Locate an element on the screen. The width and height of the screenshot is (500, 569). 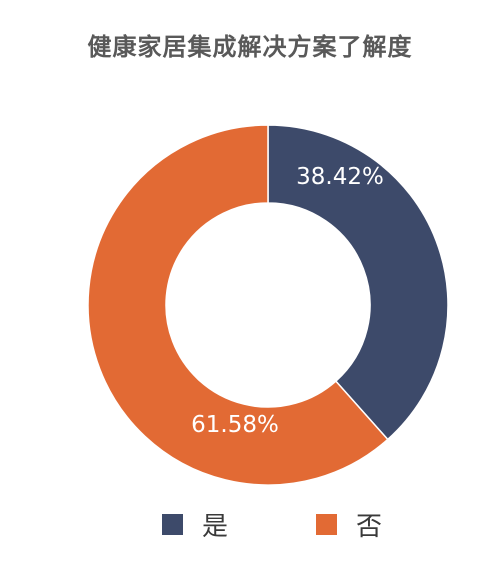
legend-label-yes: 是 is located at coordinates (215, 526).